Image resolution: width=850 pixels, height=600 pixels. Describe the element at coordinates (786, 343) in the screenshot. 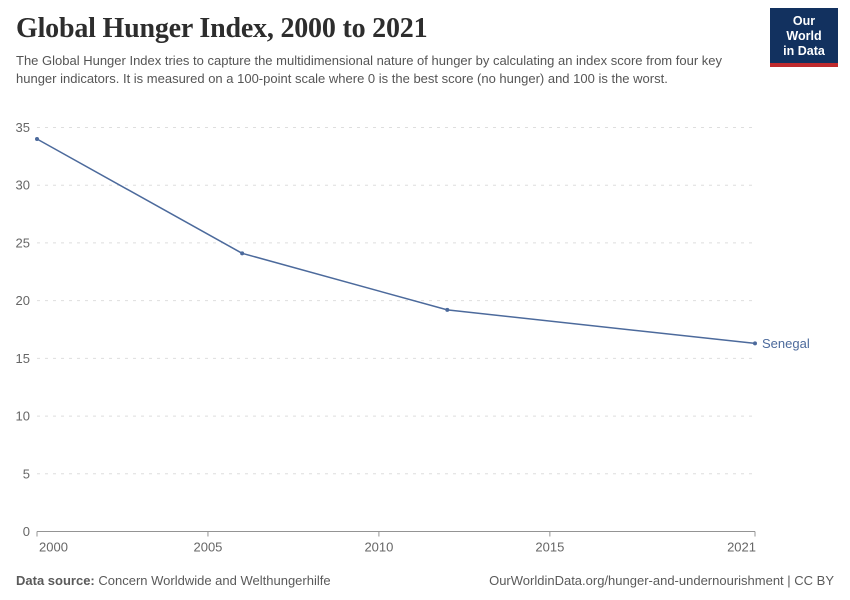

I see `series-end-label: Senegal` at that location.